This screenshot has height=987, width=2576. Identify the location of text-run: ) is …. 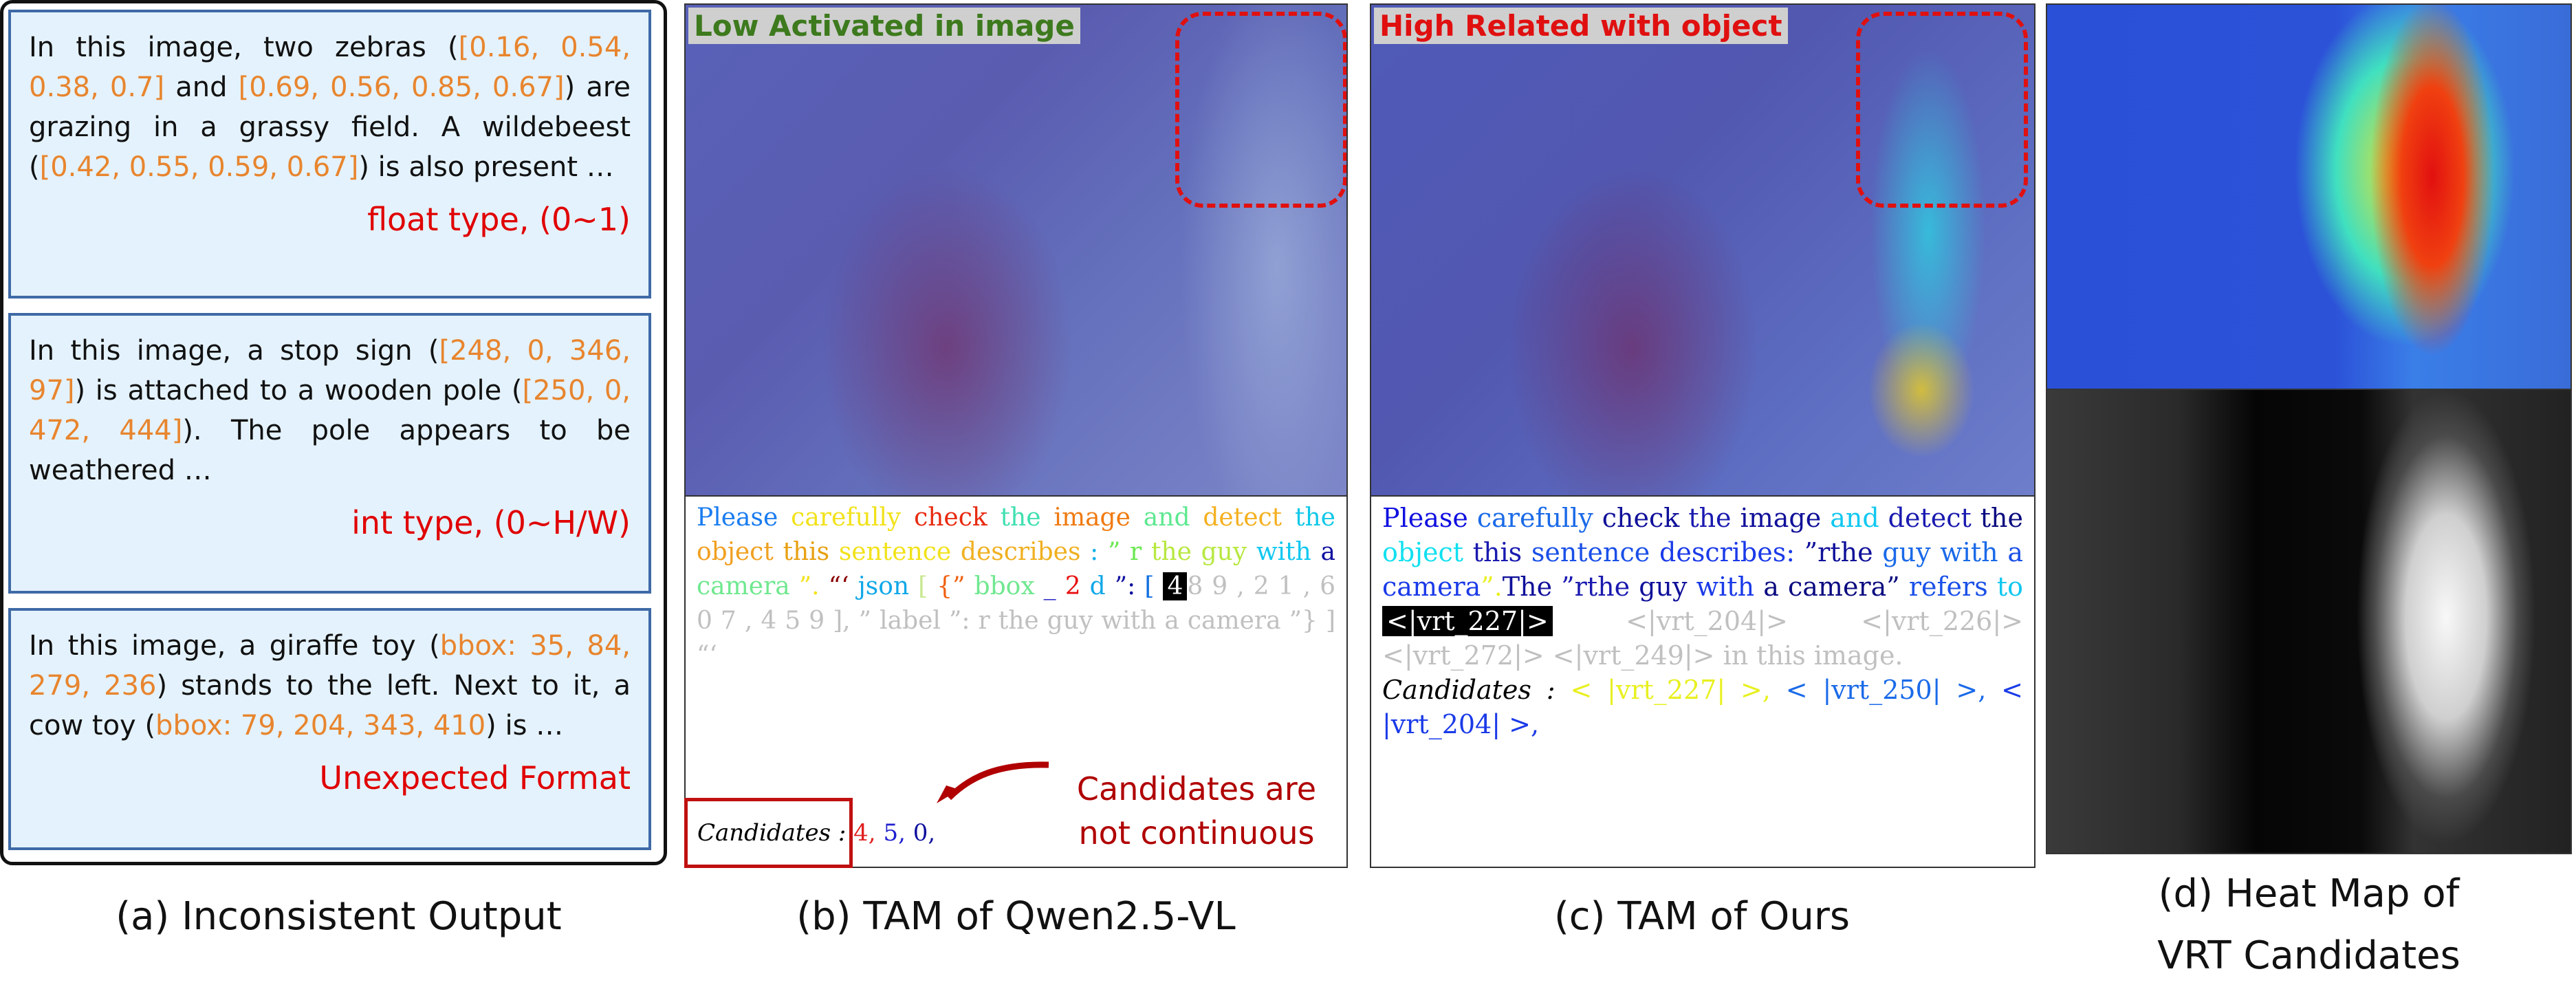
(524, 725).